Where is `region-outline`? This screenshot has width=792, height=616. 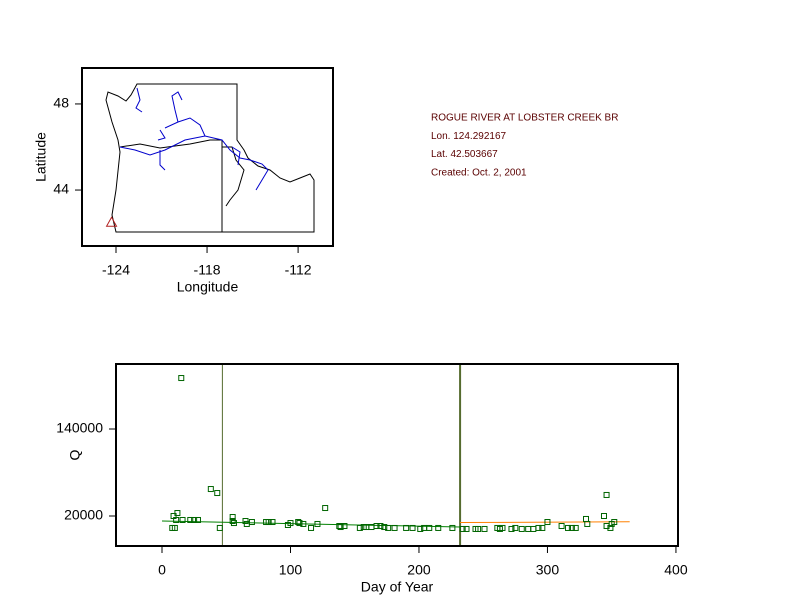 region-outline is located at coordinates (210, 158).